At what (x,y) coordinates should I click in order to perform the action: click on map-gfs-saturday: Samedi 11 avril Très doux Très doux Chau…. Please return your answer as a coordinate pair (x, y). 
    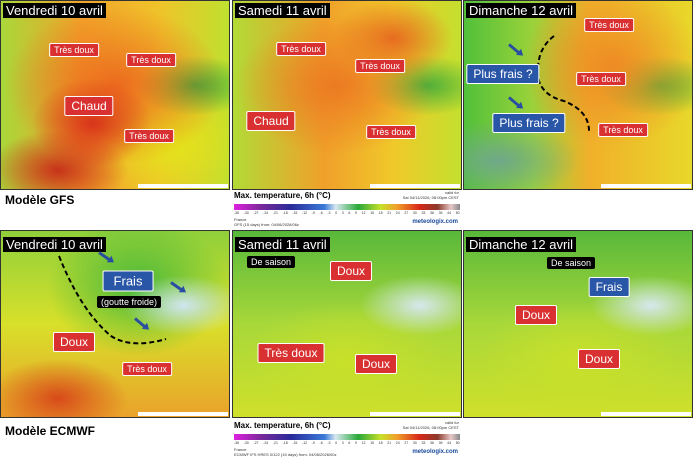
    Looking at the image, I should click on (347, 95).